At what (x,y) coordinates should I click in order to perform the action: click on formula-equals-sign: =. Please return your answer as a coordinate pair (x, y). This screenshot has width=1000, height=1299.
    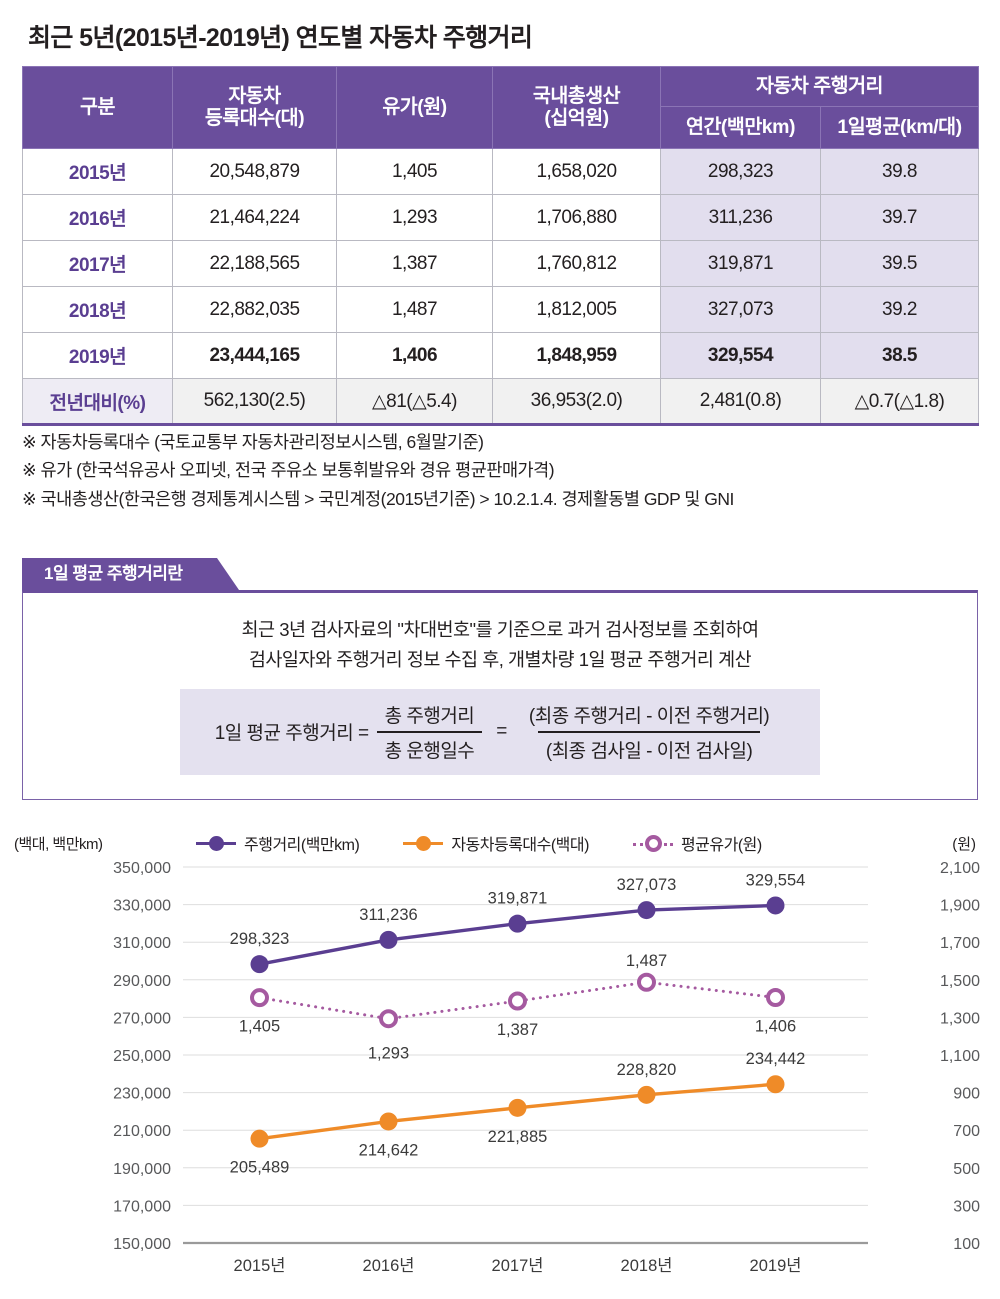
    Looking at the image, I should click on (501, 731).